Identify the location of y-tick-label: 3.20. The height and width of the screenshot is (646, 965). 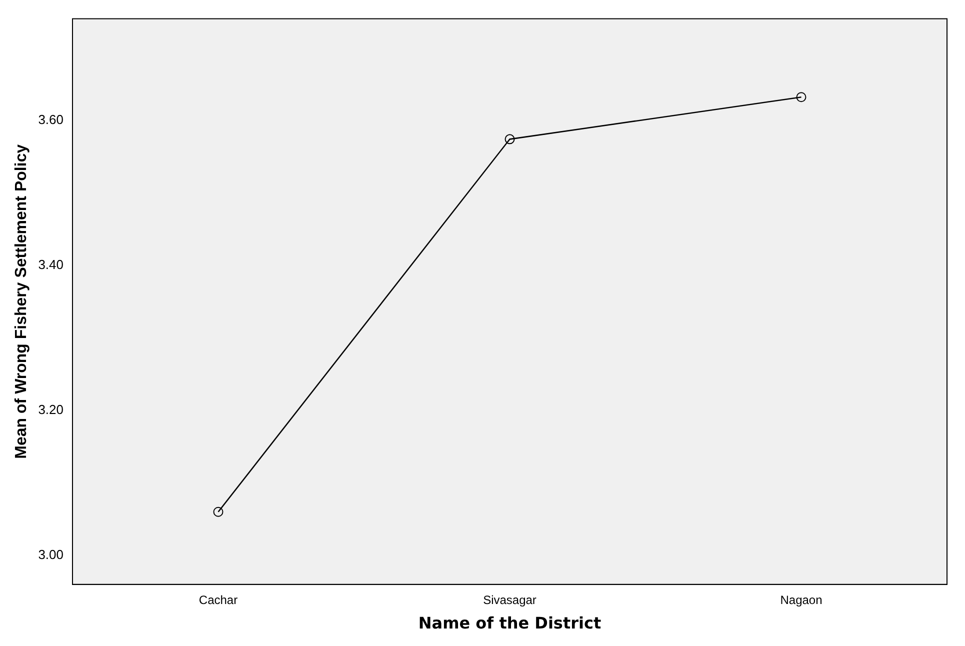
(51, 409).